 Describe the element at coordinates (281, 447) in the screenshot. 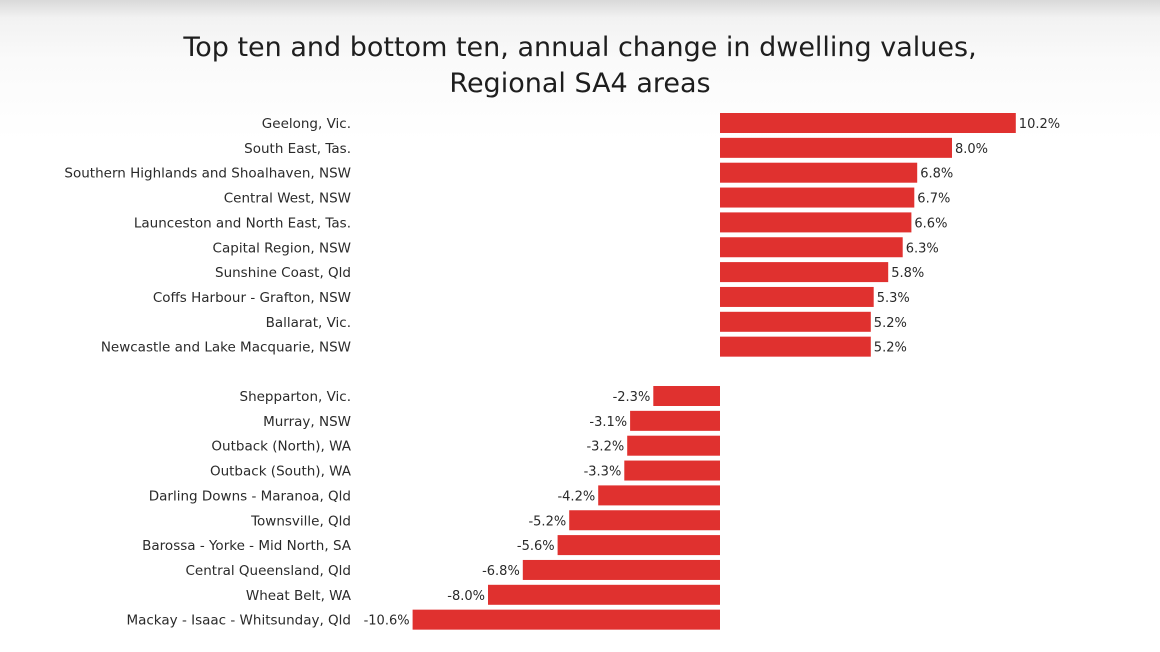

I see `category-label: Outback (North), WA` at that location.